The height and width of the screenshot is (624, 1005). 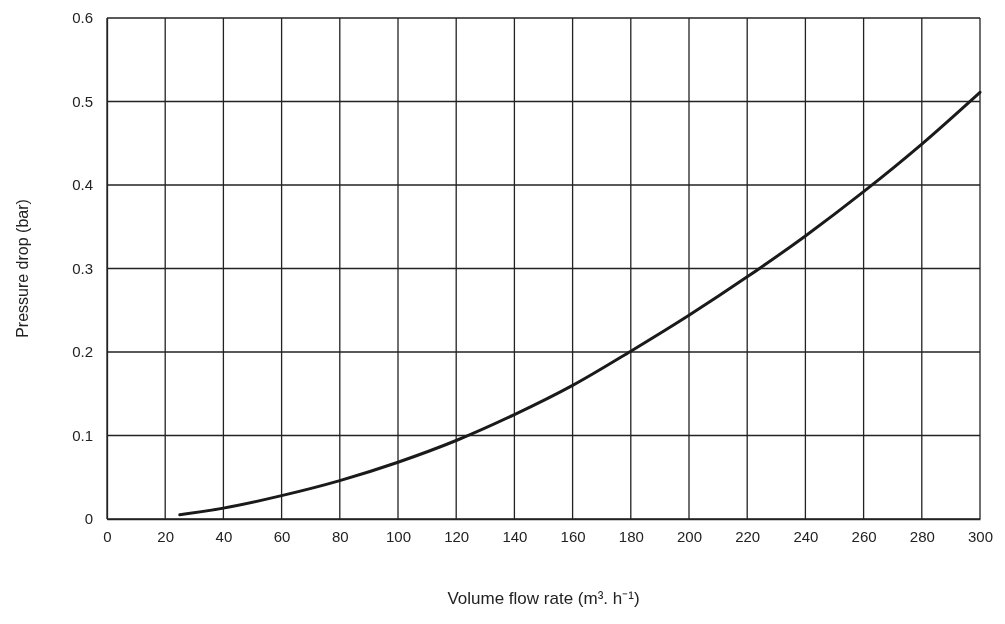 I want to click on x-tick-label: 220, so click(x=748, y=536).